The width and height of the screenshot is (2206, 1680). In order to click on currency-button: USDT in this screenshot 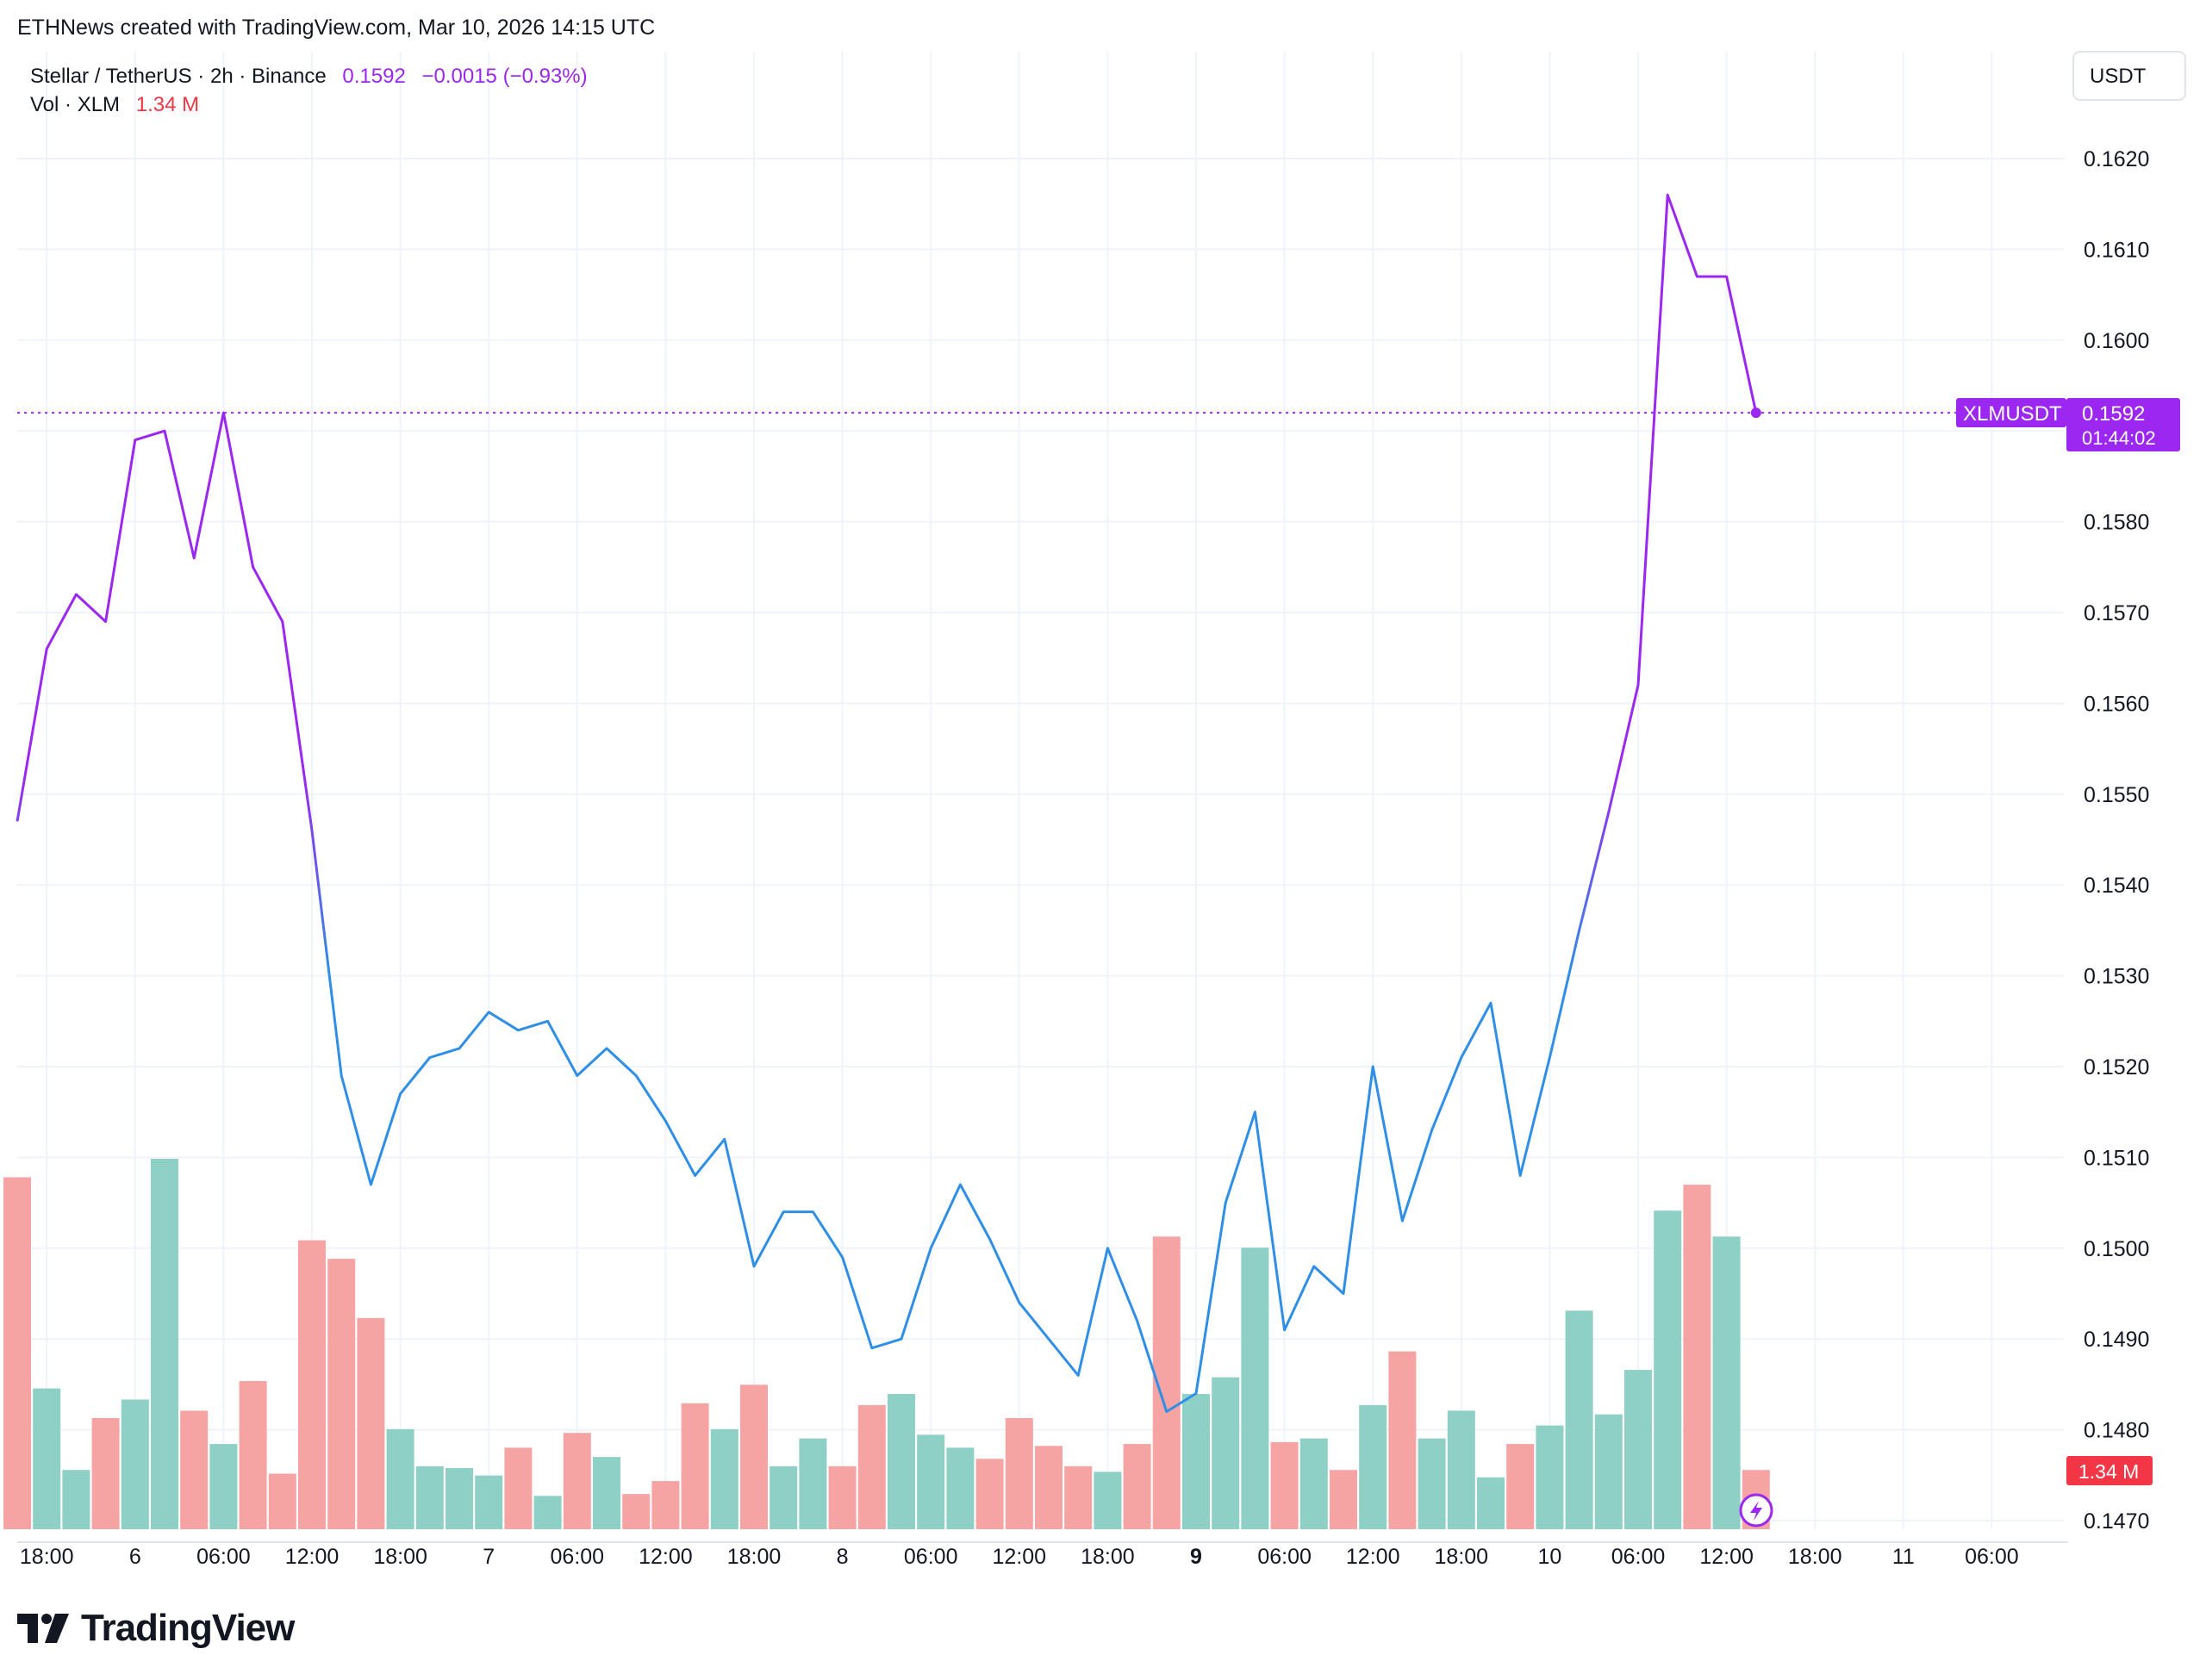, I will do `click(2129, 76)`.